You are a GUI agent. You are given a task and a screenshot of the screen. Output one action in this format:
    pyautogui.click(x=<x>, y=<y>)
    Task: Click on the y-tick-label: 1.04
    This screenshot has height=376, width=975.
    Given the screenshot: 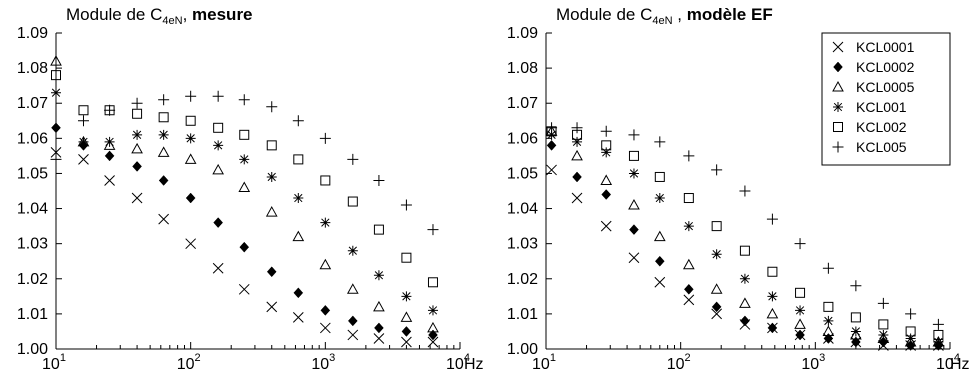 What is the action you would take?
    pyautogui.click(x=522, y=209)
    